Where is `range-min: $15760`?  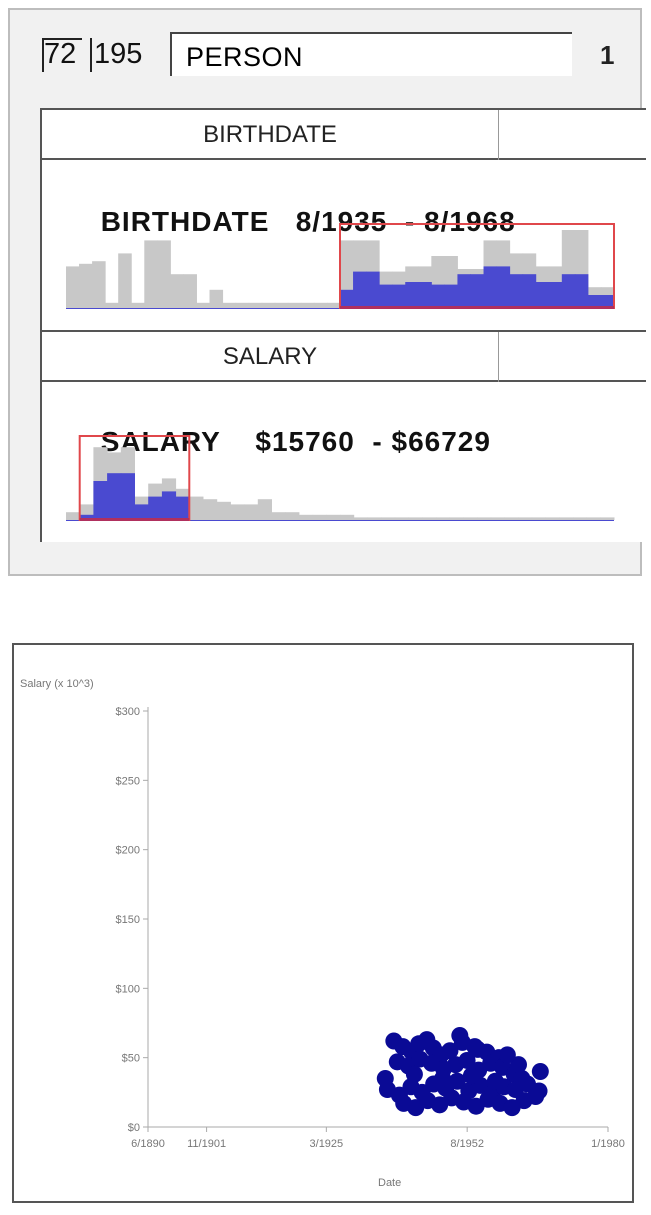 range-min: $15760 is located at coordinates (305, 441).